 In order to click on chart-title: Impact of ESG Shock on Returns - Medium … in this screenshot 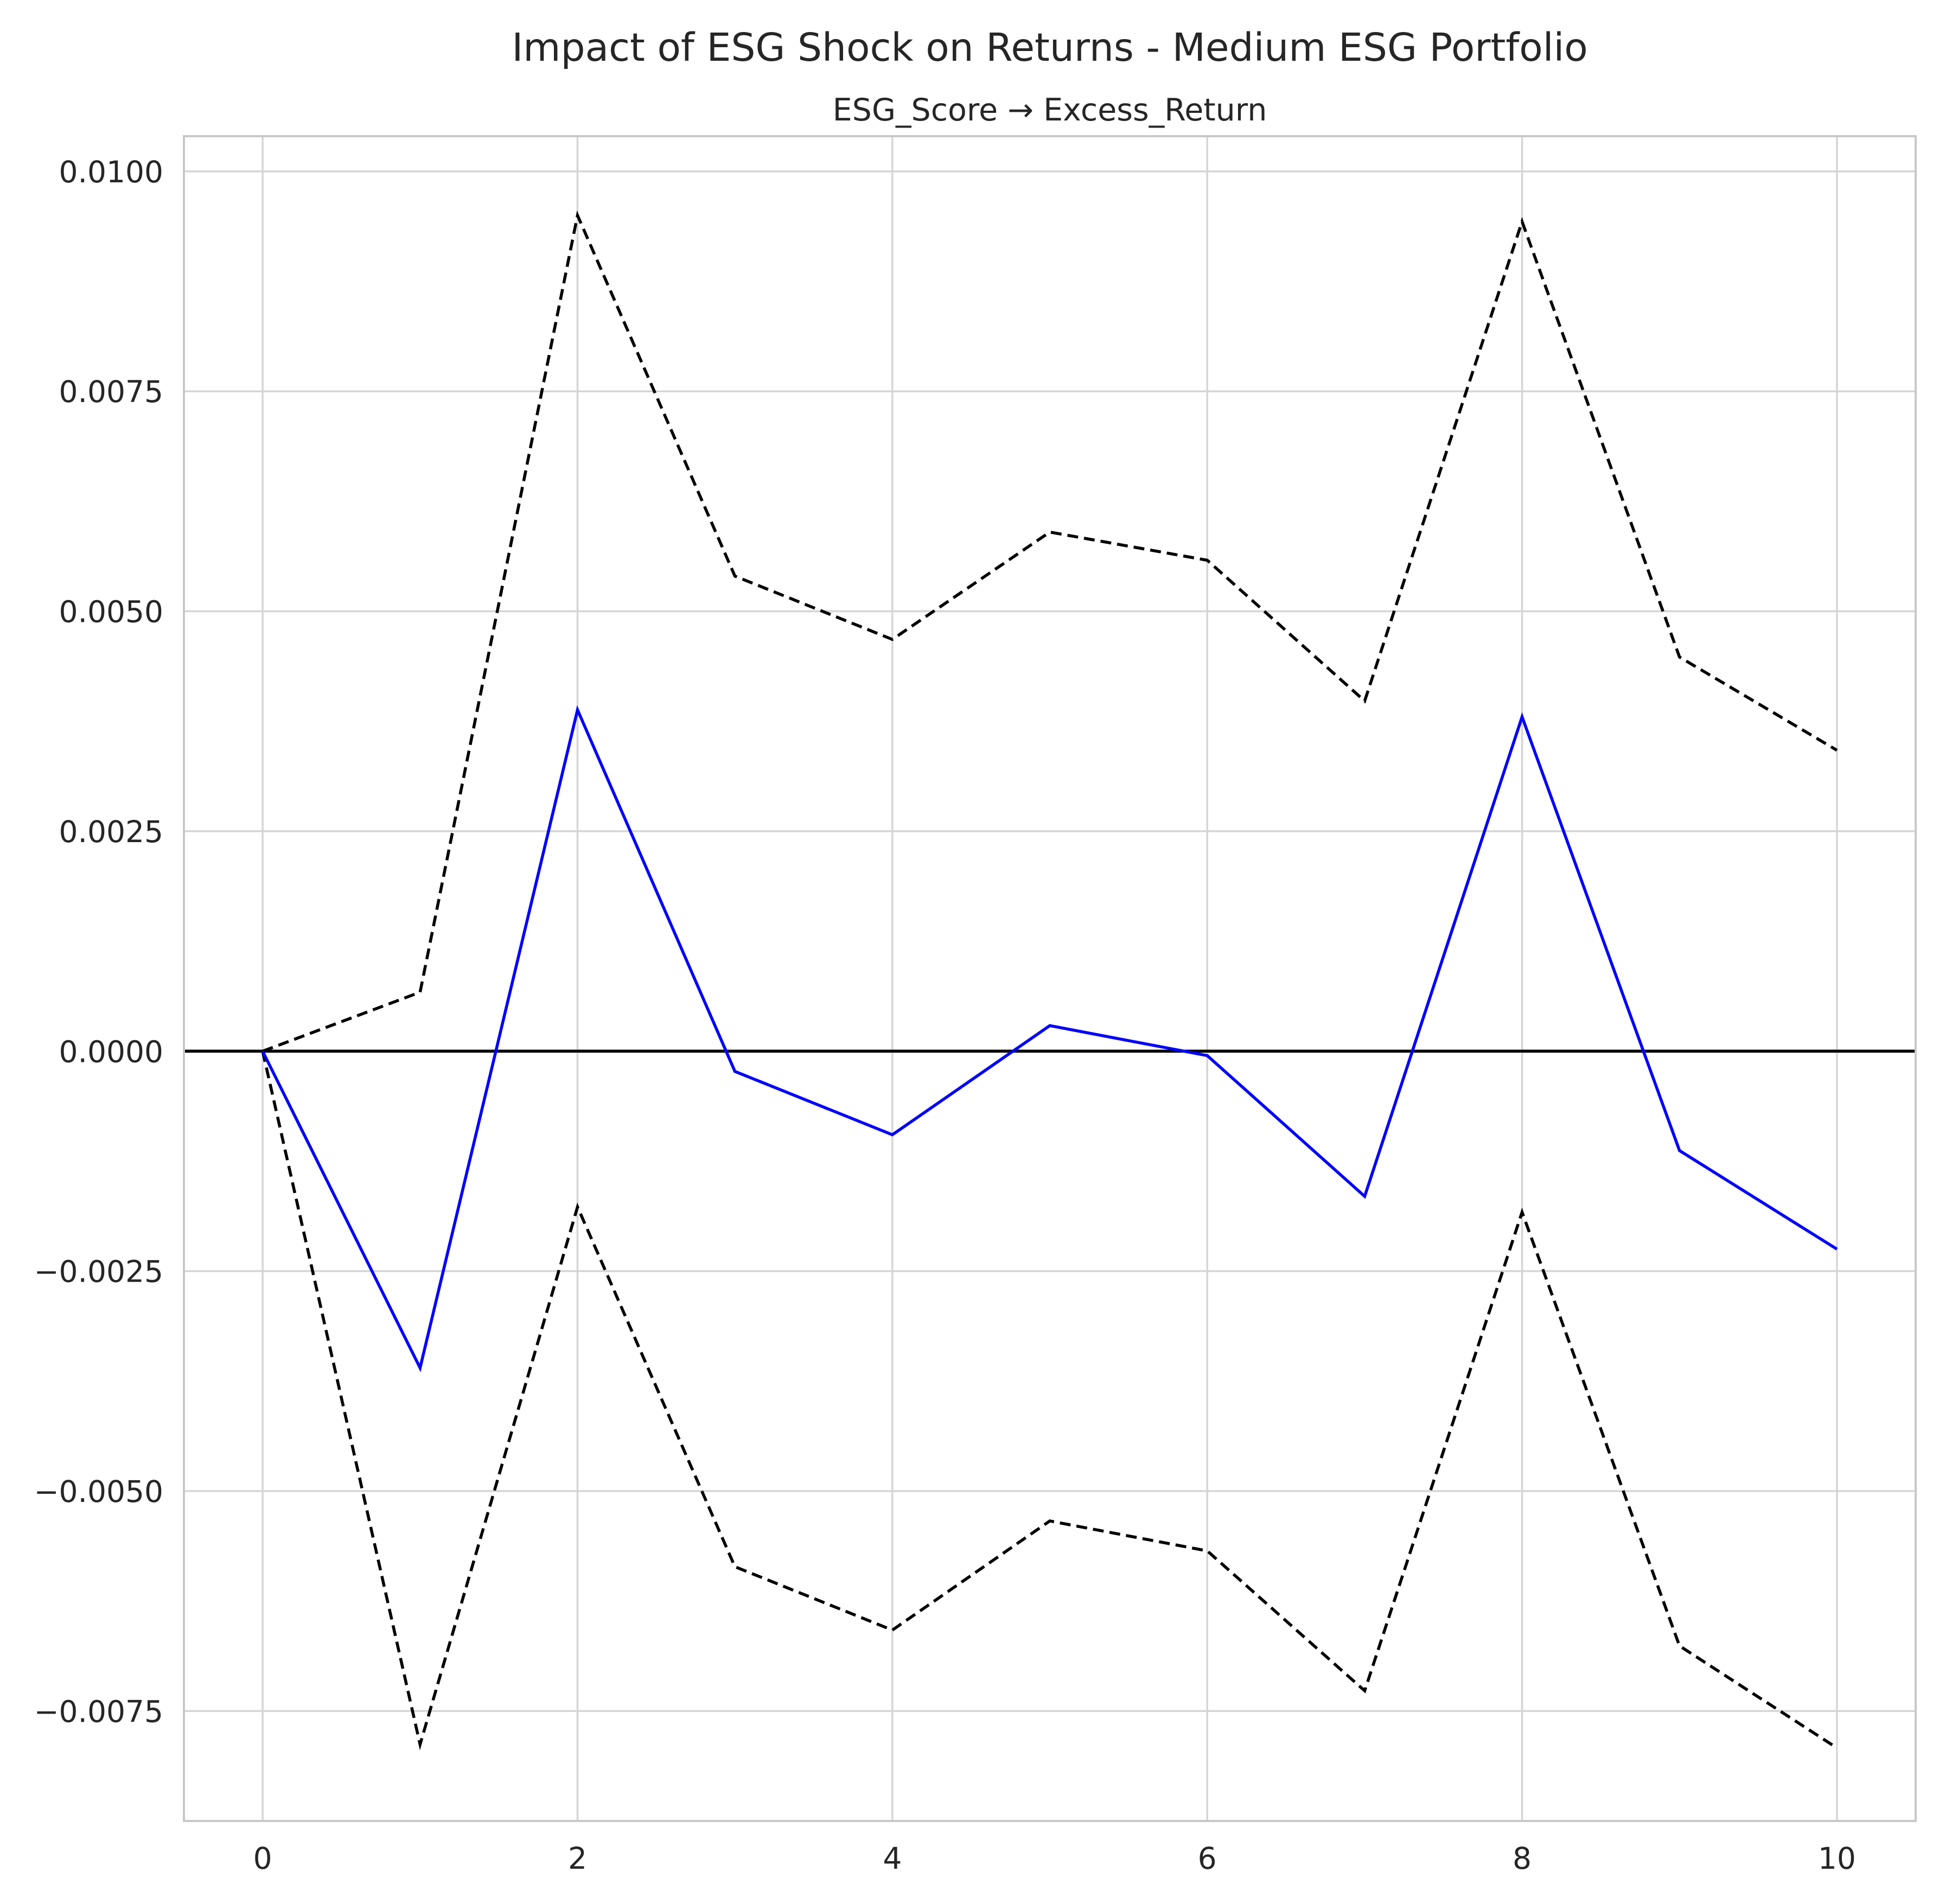, I will do `click(1049, 48)`.